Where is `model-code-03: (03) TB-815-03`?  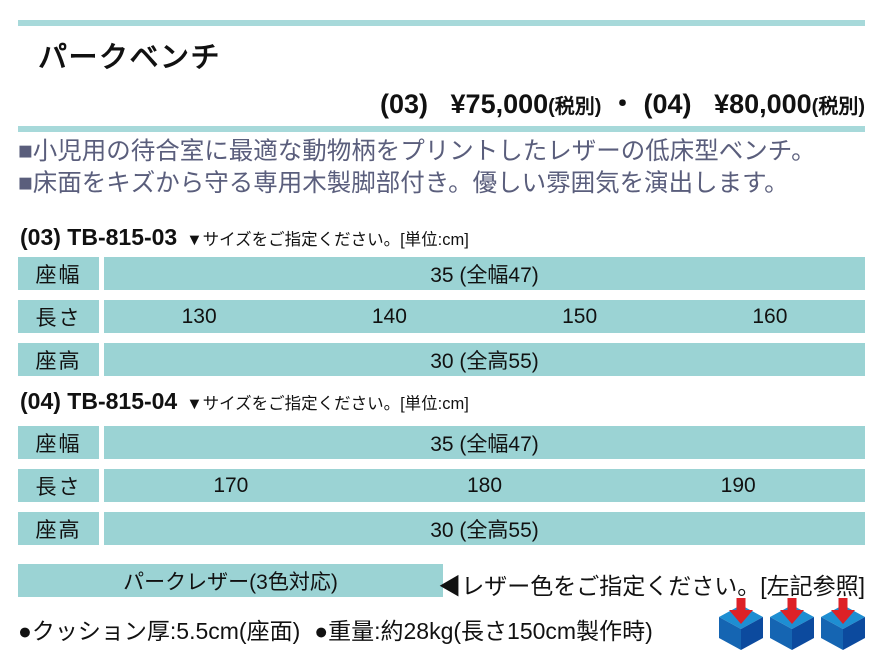
model-code-03: (03) TB-815-03 is located at coordinates (99, 237).